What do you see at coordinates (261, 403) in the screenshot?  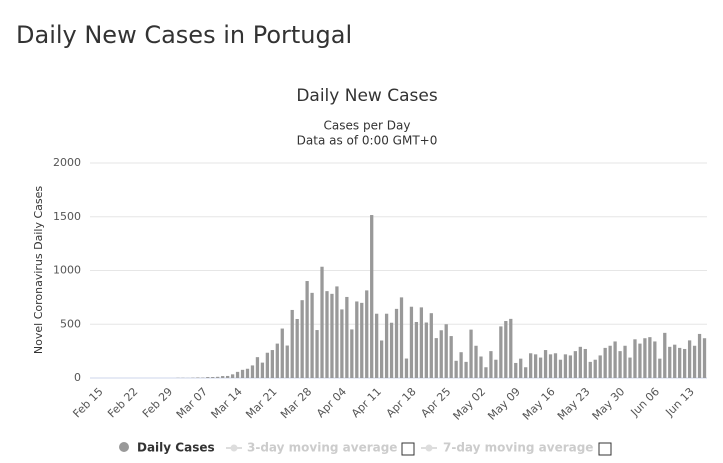 I see `x-tick-label: Mar 21` at bounding box center [261, 403].